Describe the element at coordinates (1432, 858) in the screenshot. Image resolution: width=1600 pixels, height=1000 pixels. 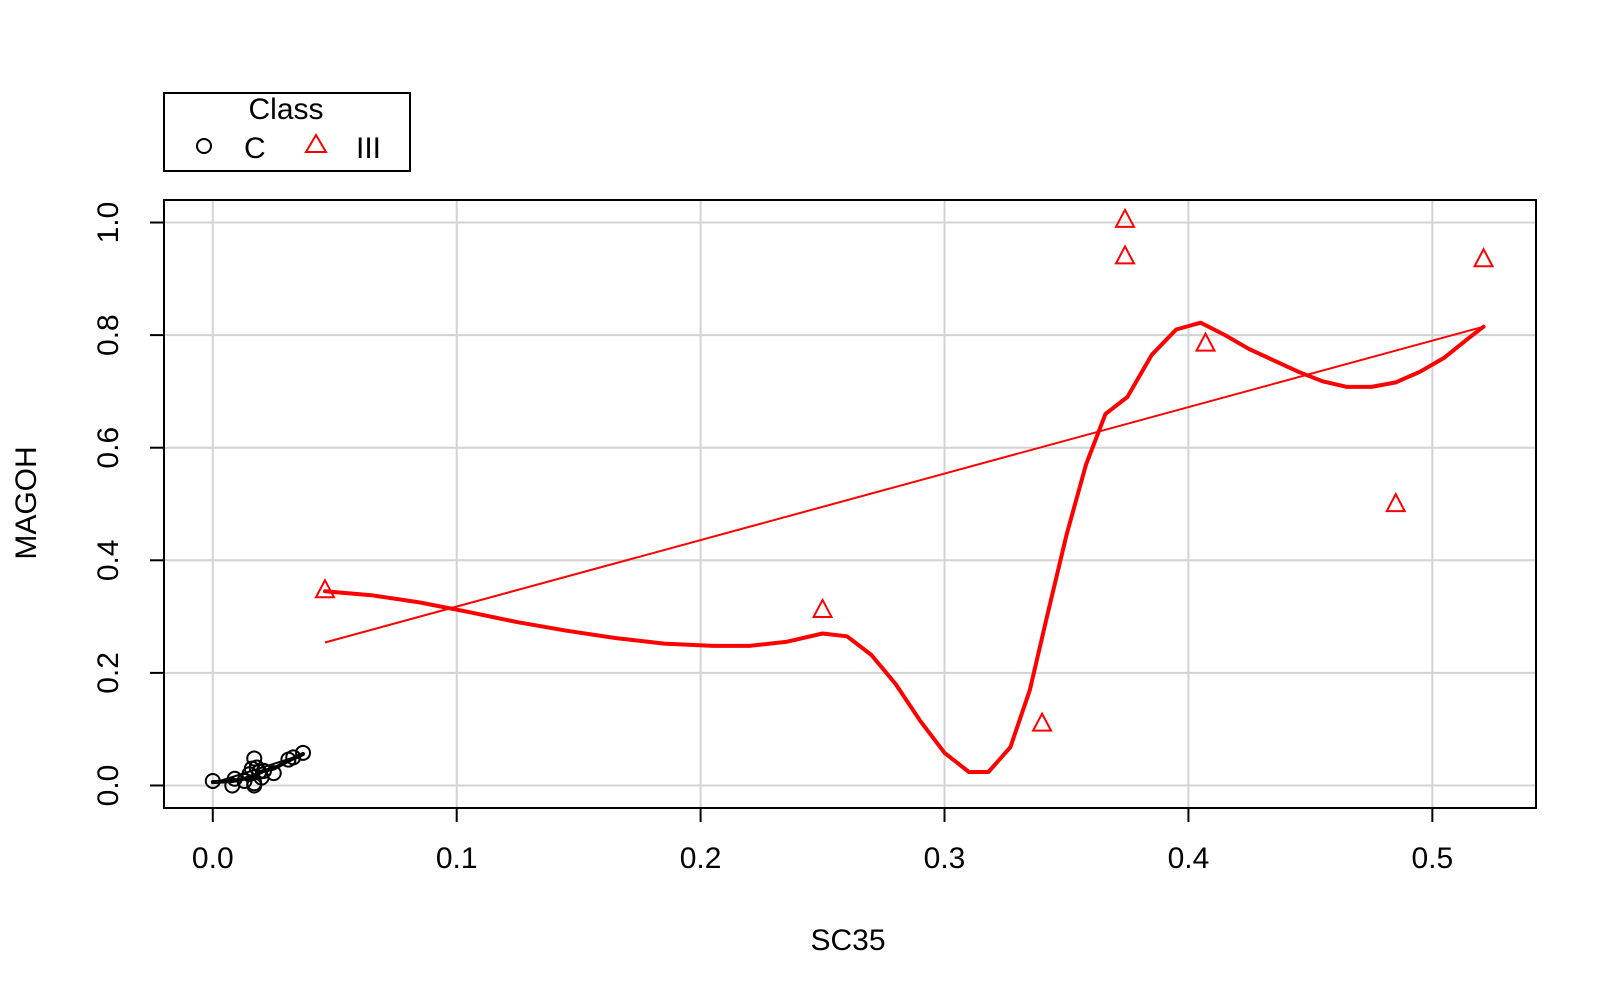
I see `x-tick-label-5: 0.5` at that location.